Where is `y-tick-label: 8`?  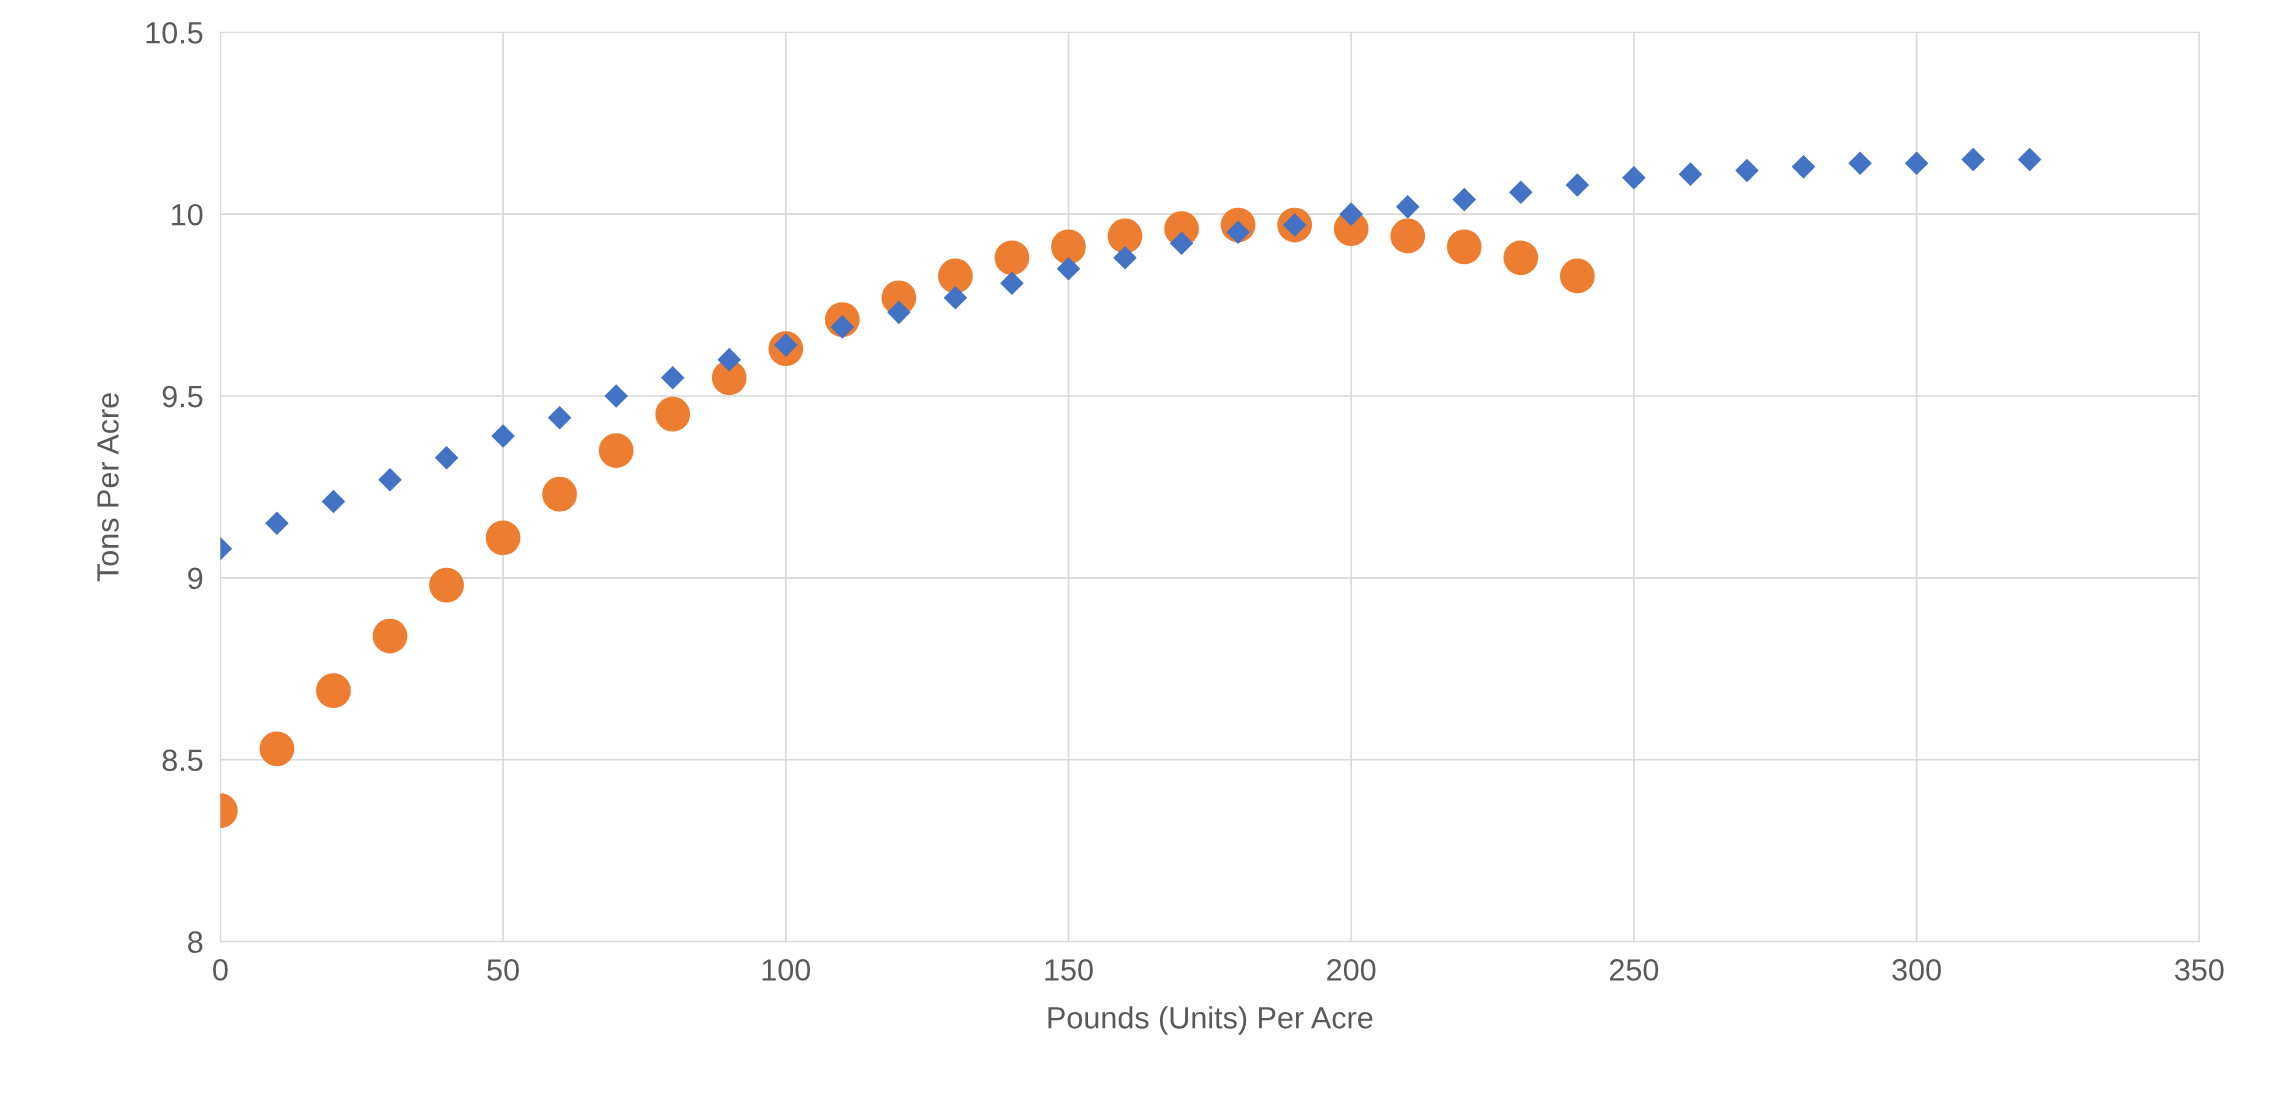 y-tick-label: 8 is located at coordinates (195, 942).